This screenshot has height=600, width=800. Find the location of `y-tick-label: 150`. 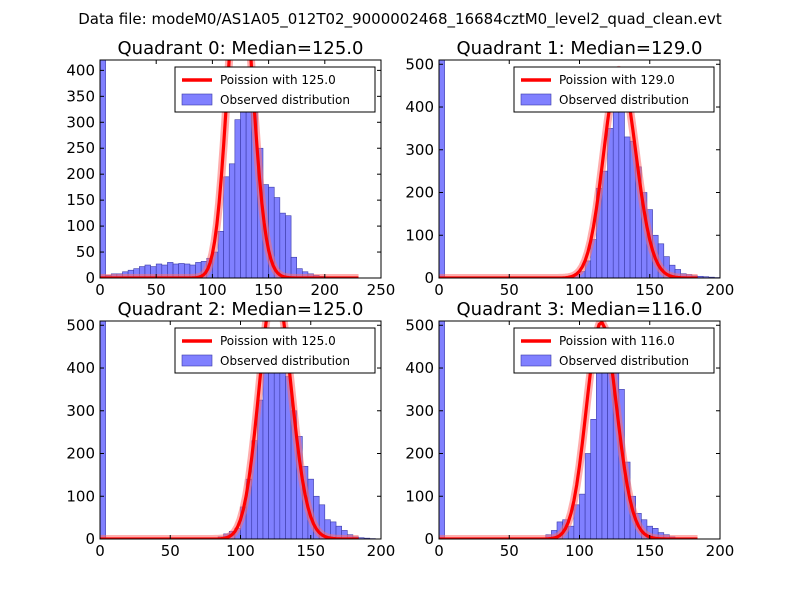

y-tick-label: 150 is located at coordinates (80, 200).